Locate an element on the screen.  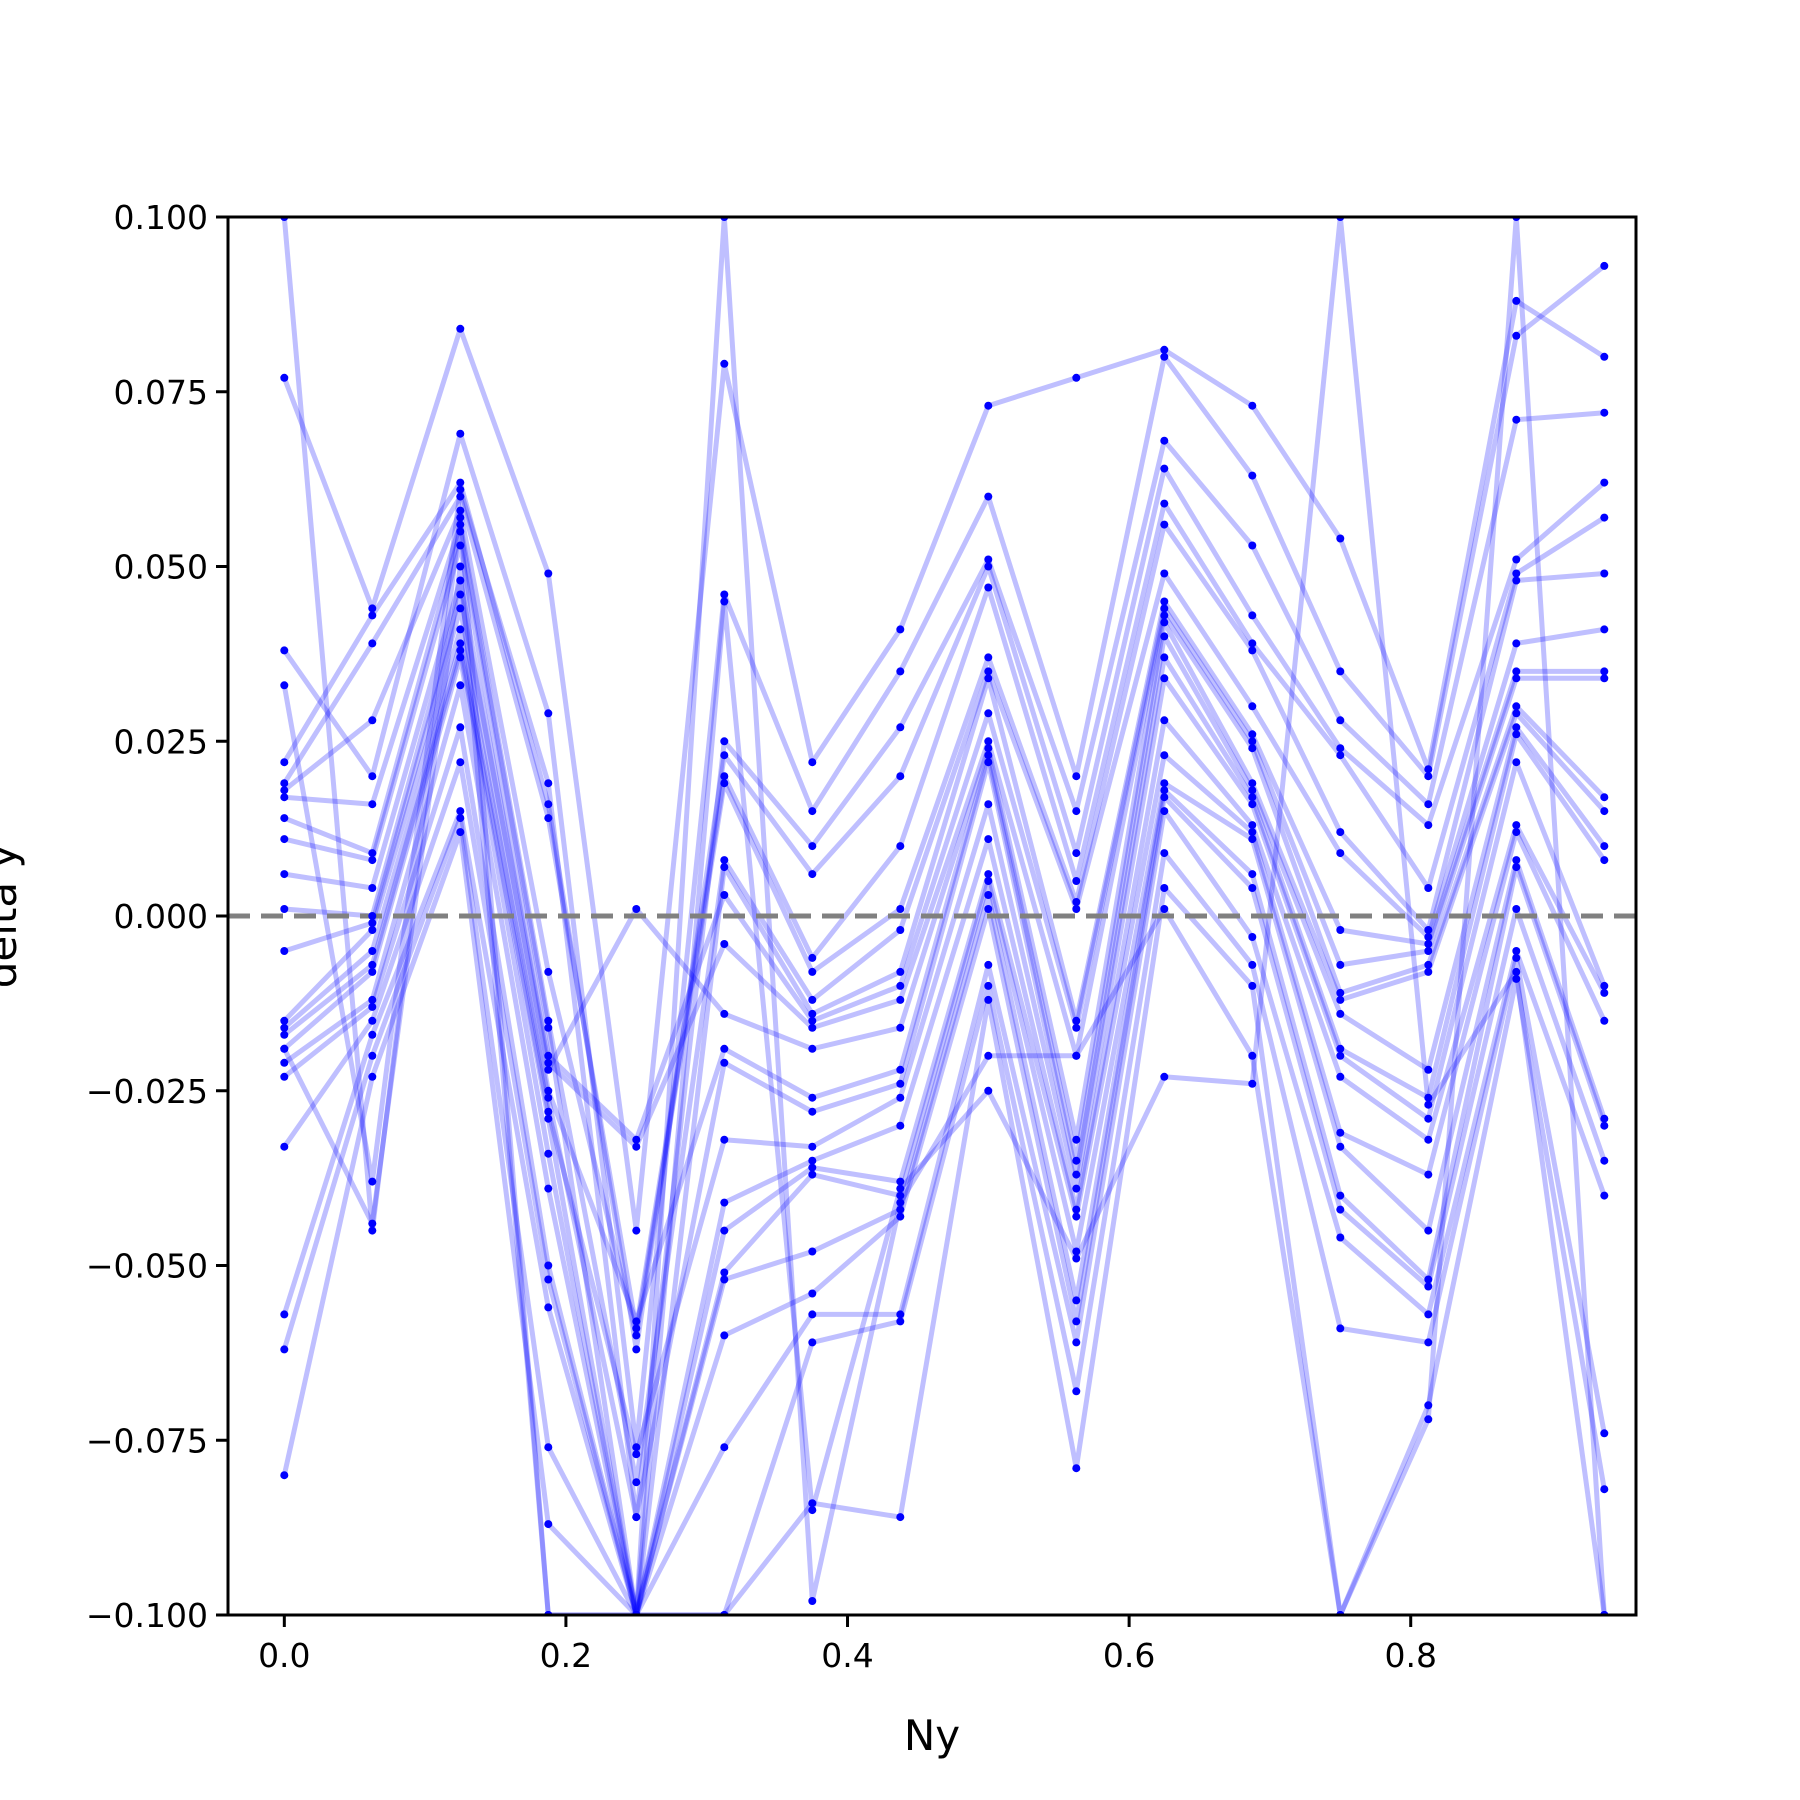
y-axis-label: delta y is located at coordinates (13, 916).